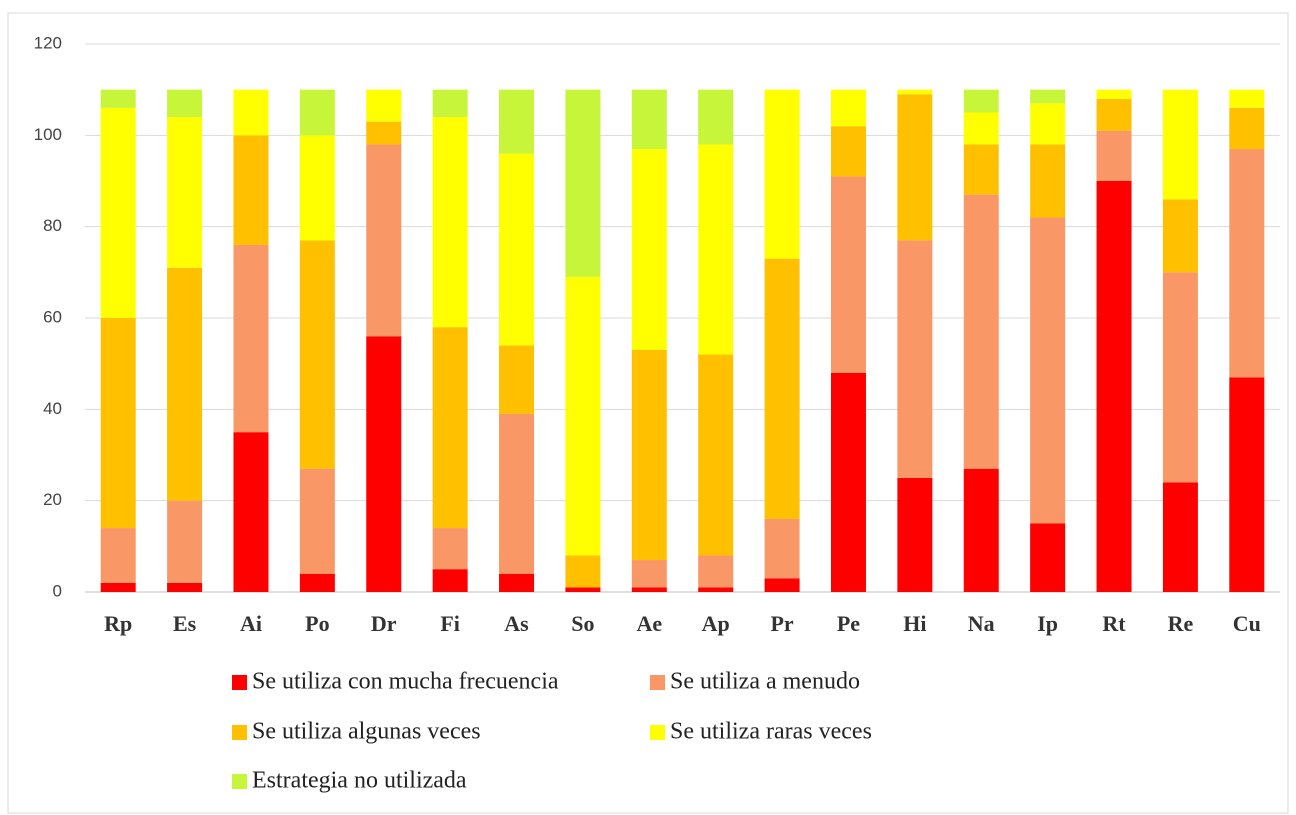  I want to click on y-tick-label: 120, so click(48, 42).